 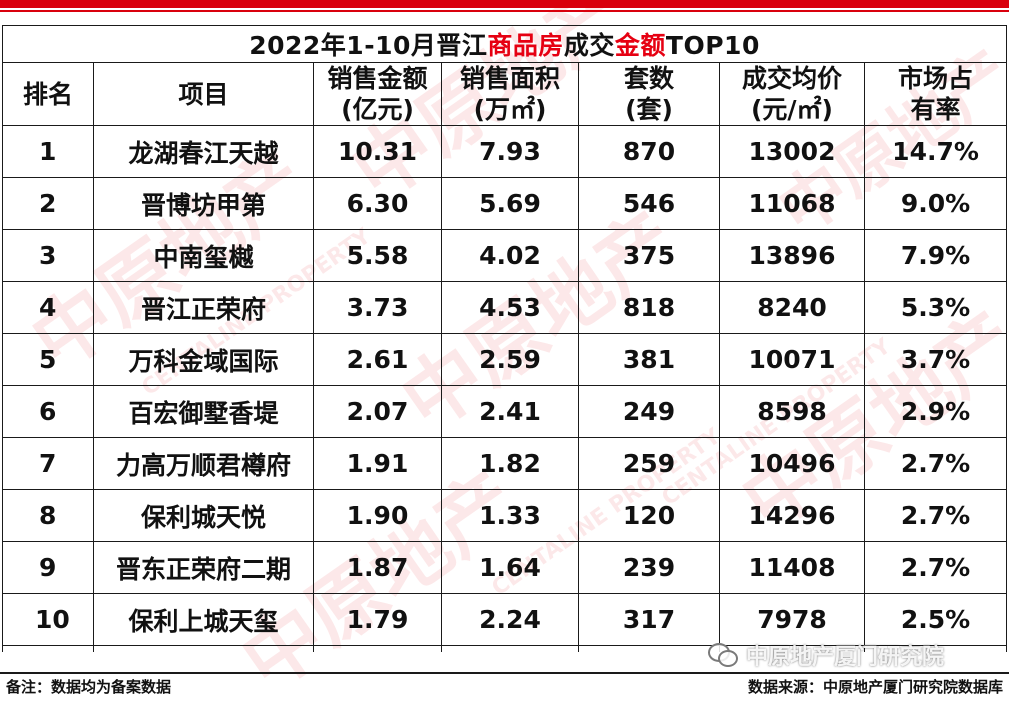 I want to click on price-cell: 7978, so click(x=792, y=619).